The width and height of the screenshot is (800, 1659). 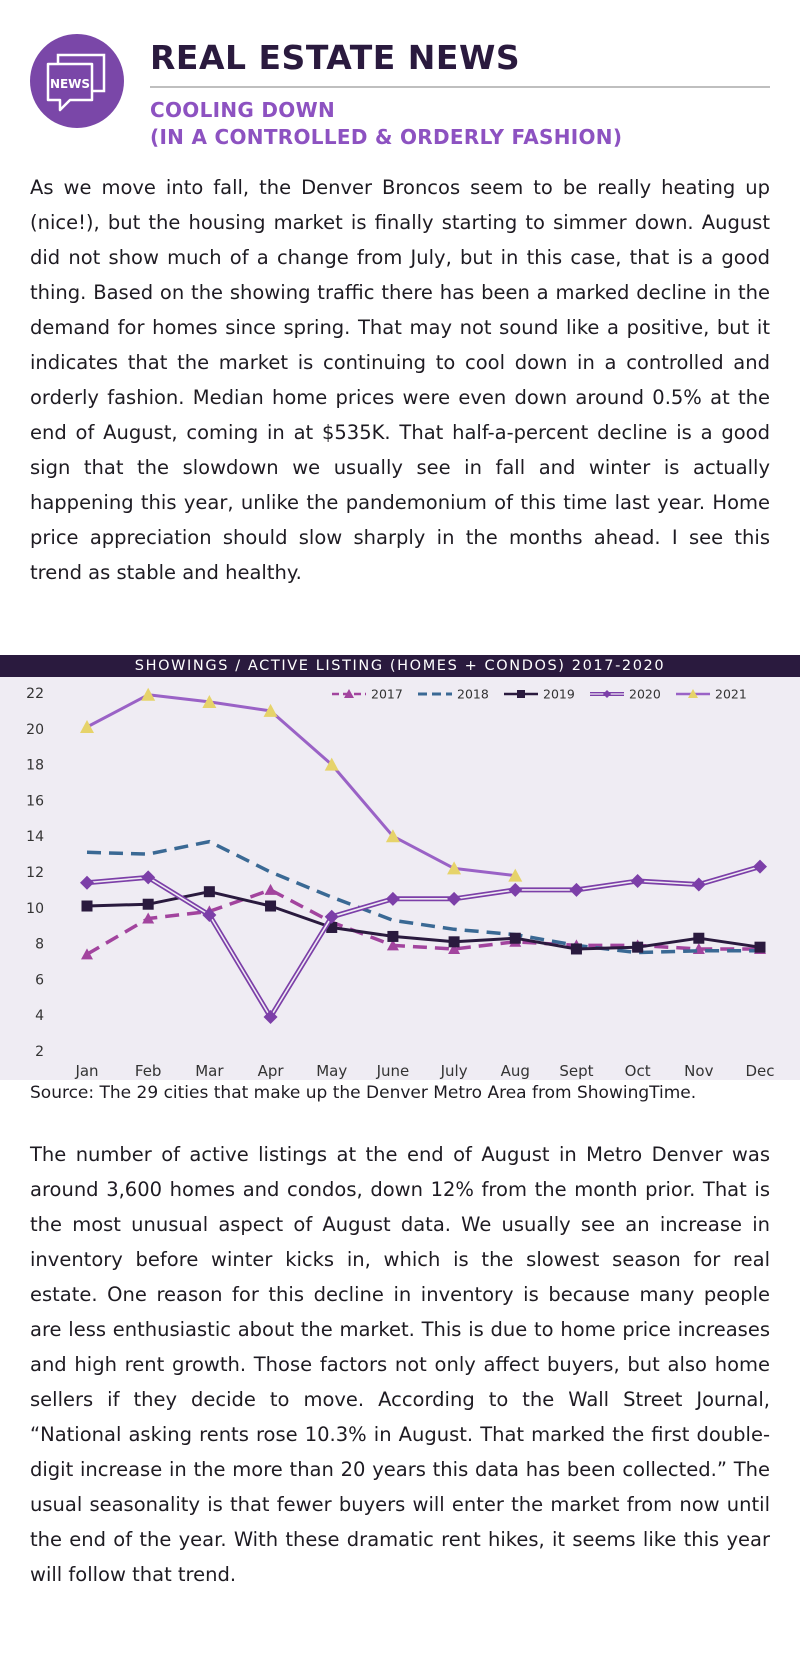 I want to click on legend-2019-label: 2019, so click(x=559, y=694).